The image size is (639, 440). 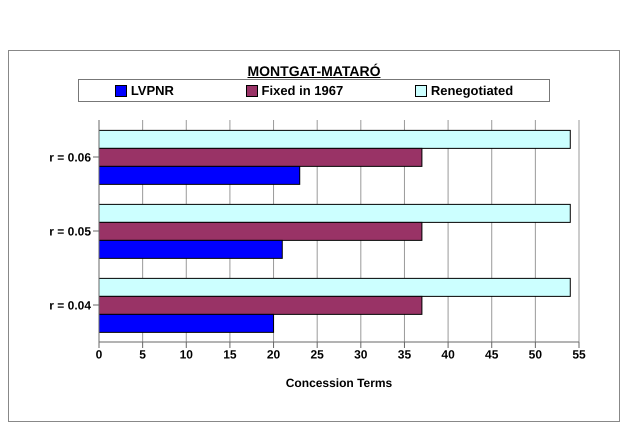 I want to click on x-tick-label: 10, so click(x=187, y=355).